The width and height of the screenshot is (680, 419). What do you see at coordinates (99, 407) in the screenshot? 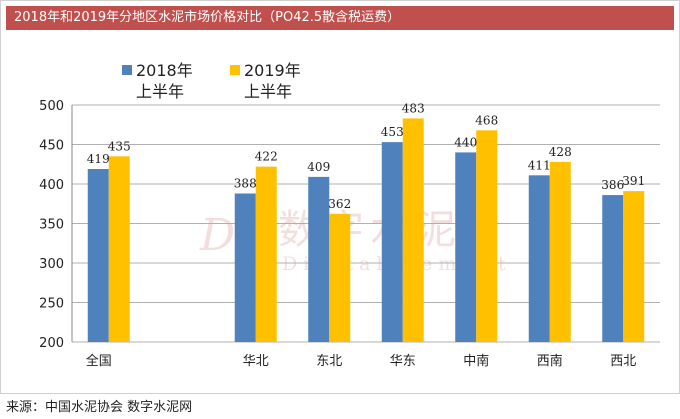
I see `source-note: 来源：中国水泥协会 数字水泥网` at bounding box center [99, 407].